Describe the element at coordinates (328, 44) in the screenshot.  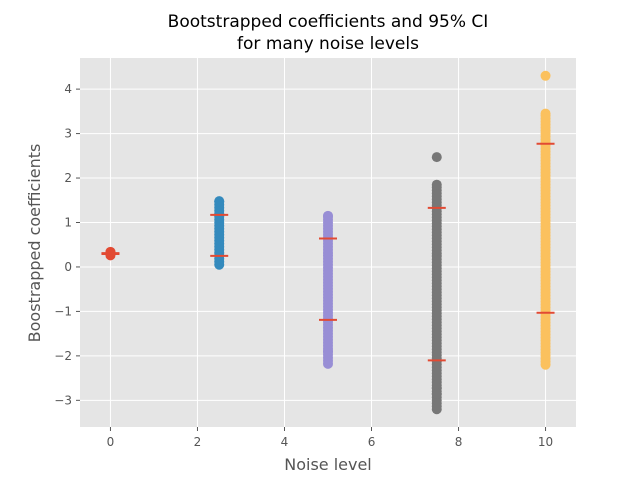
I see `chart-title-line-2: for many noise levels` at that location.